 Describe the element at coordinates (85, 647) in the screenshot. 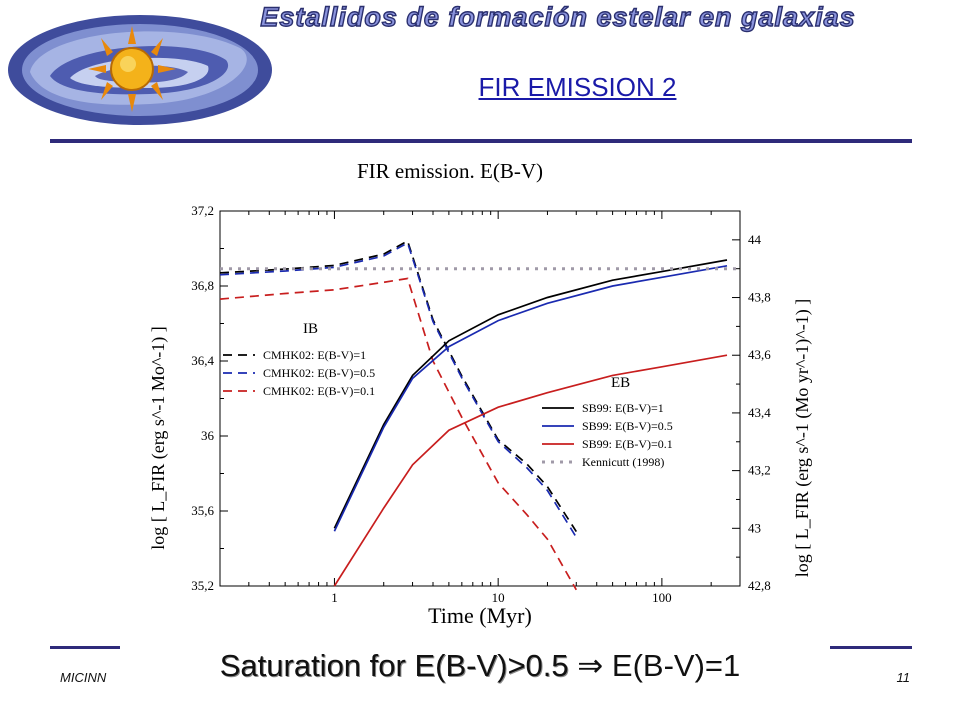

I see `bottom-divider-left` at that location.